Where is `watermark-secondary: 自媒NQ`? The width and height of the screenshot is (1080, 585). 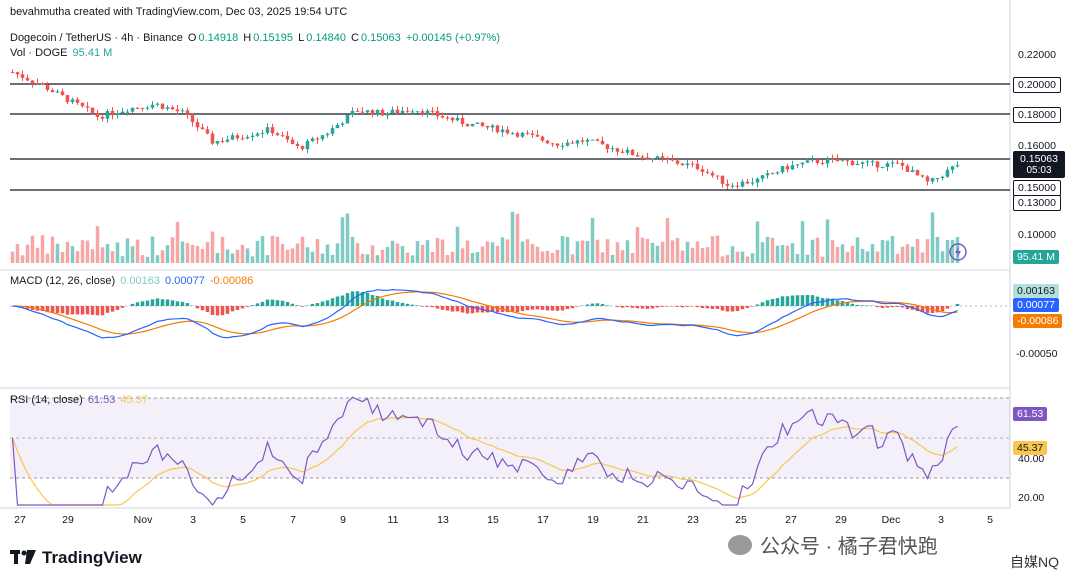 watermark-secondary: 自媒NQ is located at coordinates (1034, 562).